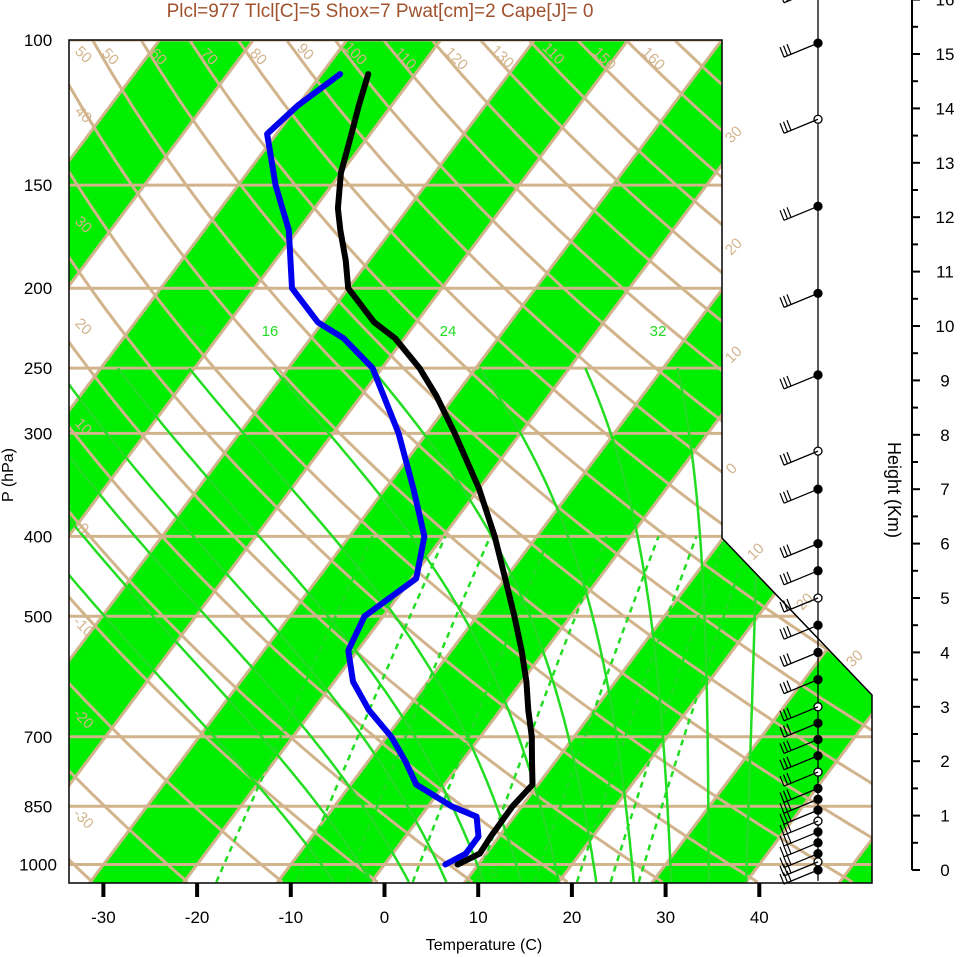  I want to click on pressure-tick-label: 100, so click(38, 40).